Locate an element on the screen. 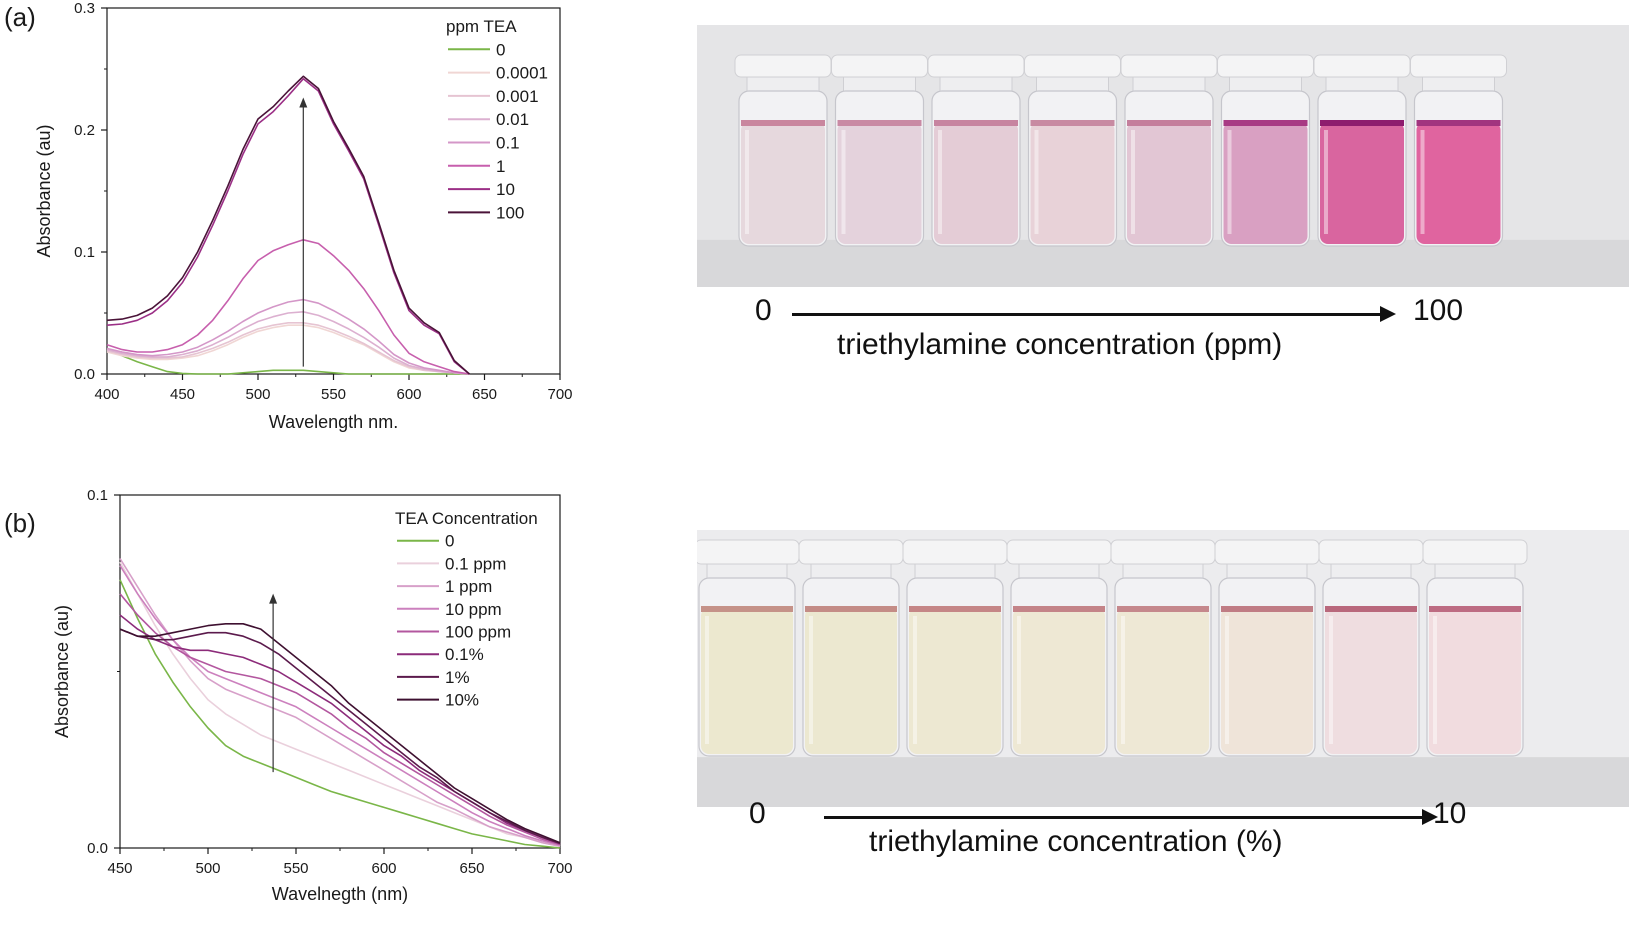  x-tick-label: 400 is located at coordinates (106, 394).